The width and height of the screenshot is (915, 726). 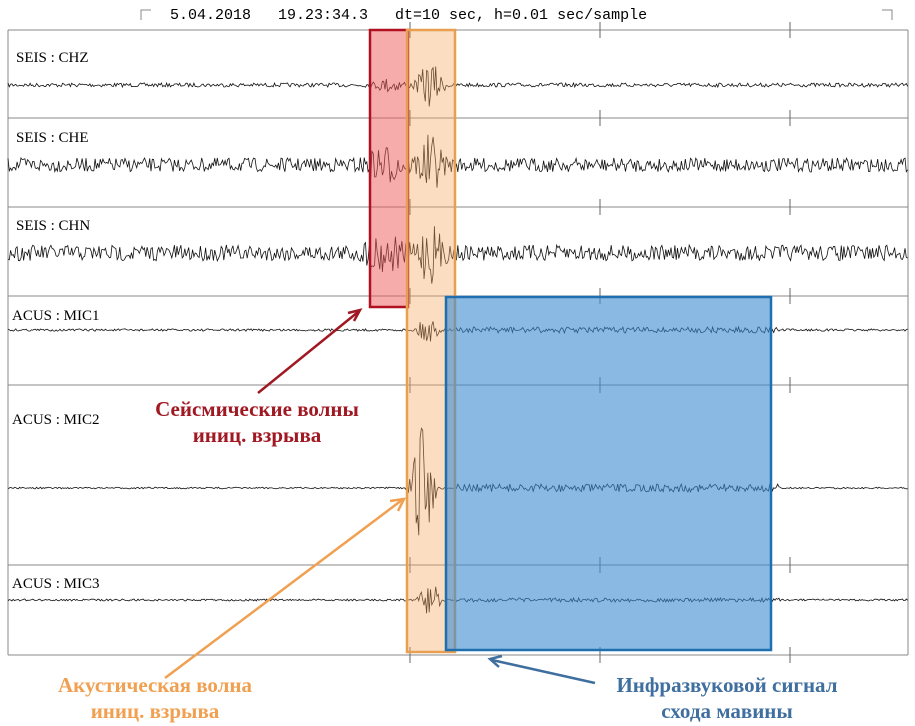 I want to click on seismic-box, so click(x=389, y=168).